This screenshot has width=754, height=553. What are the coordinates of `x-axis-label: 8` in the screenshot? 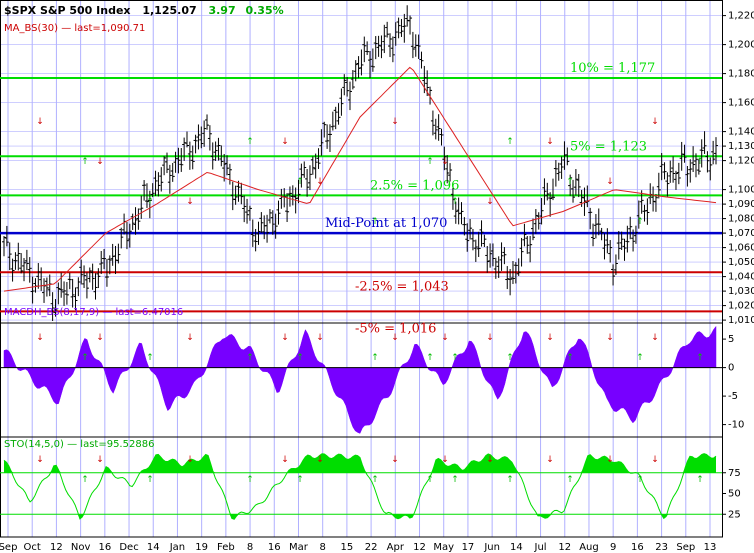 It's located at (323, 547).